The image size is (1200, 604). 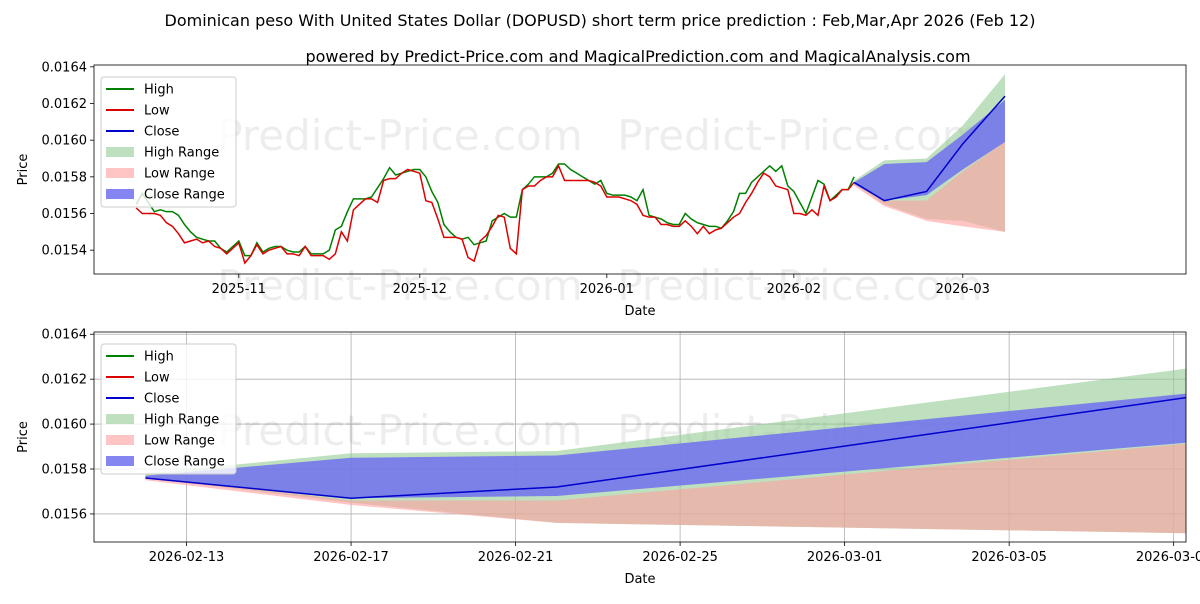 I want to click on x-tick-label: 2026-03, so click(x=963, y=289).